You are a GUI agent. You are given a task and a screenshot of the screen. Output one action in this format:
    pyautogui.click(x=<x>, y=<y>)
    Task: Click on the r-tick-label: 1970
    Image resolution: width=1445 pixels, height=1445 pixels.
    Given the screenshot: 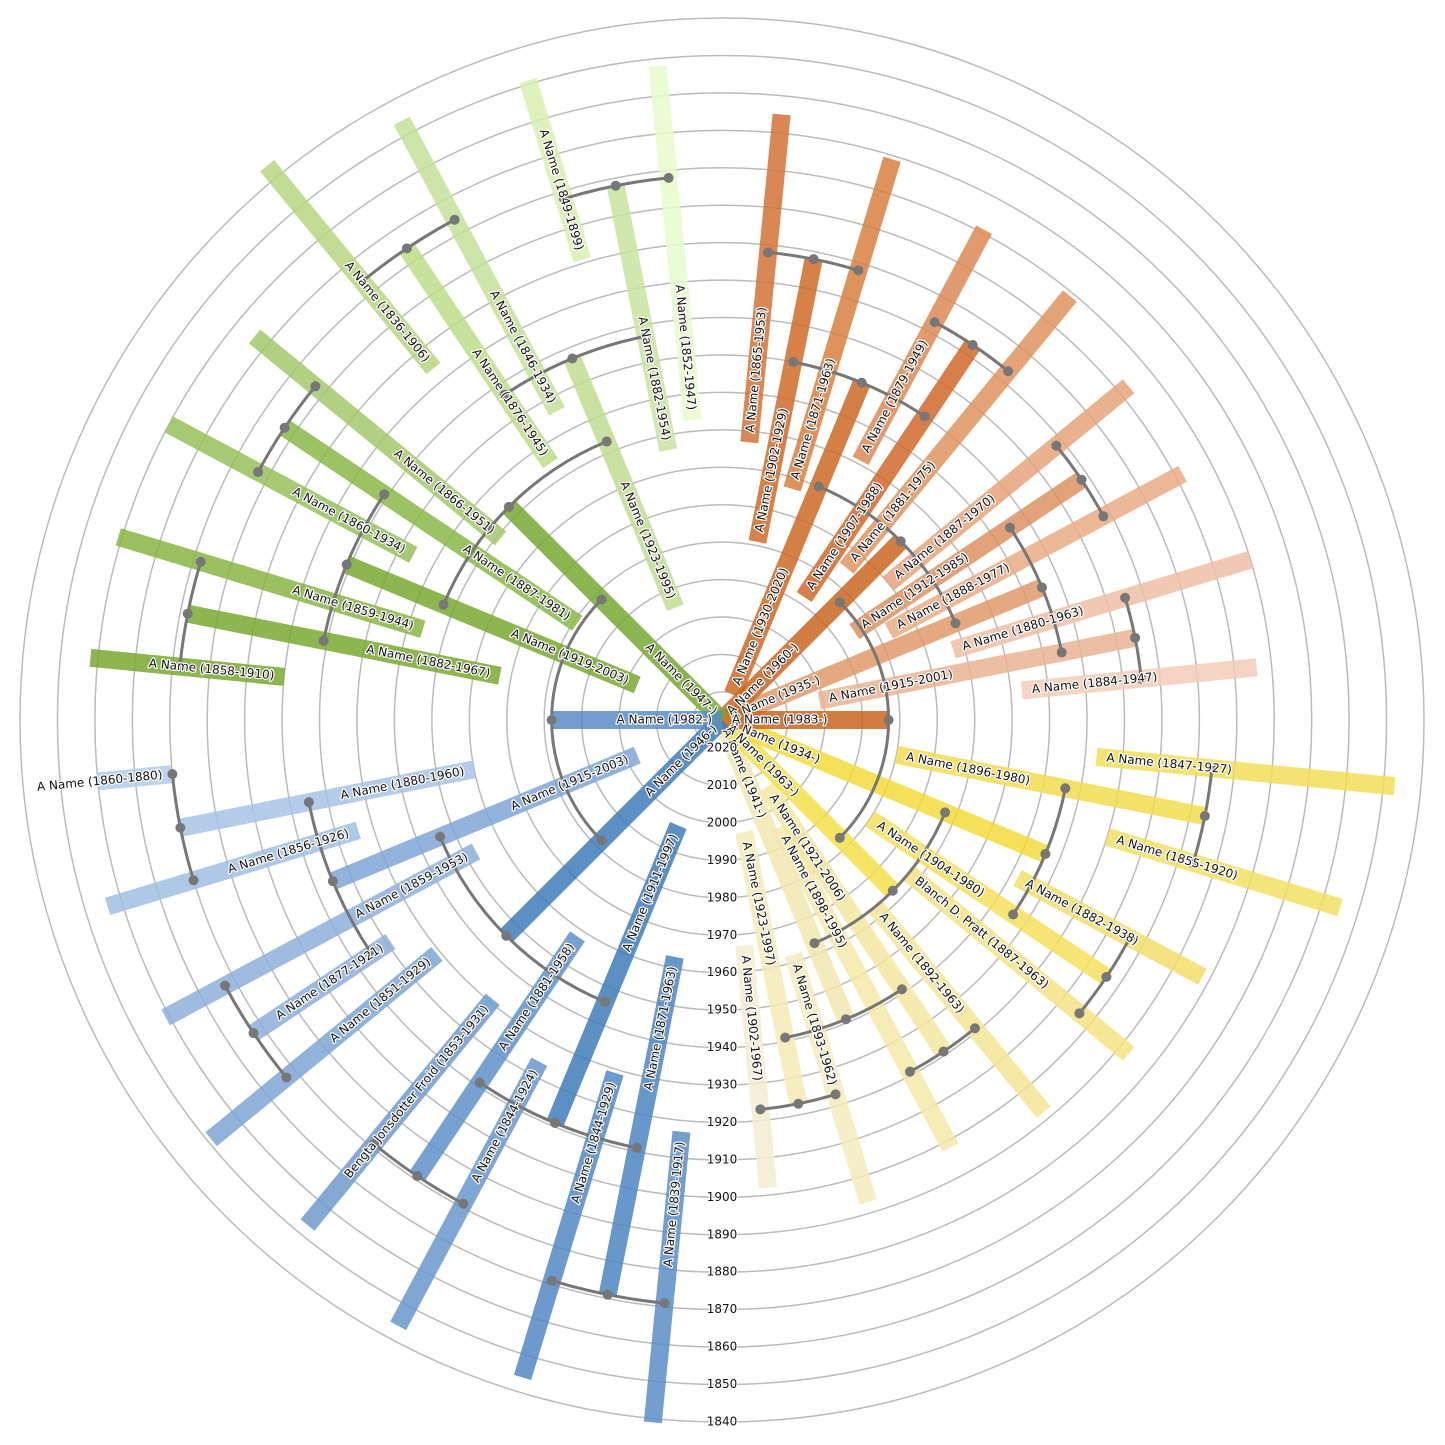 What is the action you would take?
    pyautogui.click(x=722, y=935)
    